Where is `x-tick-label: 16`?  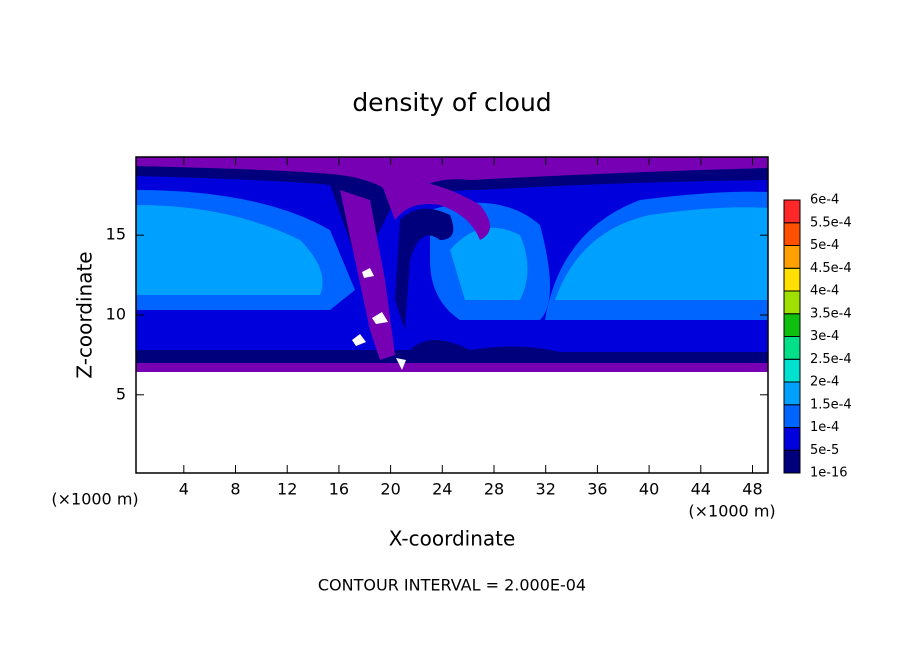
x-tick-label: 16 is located at coordinates (339, 489).